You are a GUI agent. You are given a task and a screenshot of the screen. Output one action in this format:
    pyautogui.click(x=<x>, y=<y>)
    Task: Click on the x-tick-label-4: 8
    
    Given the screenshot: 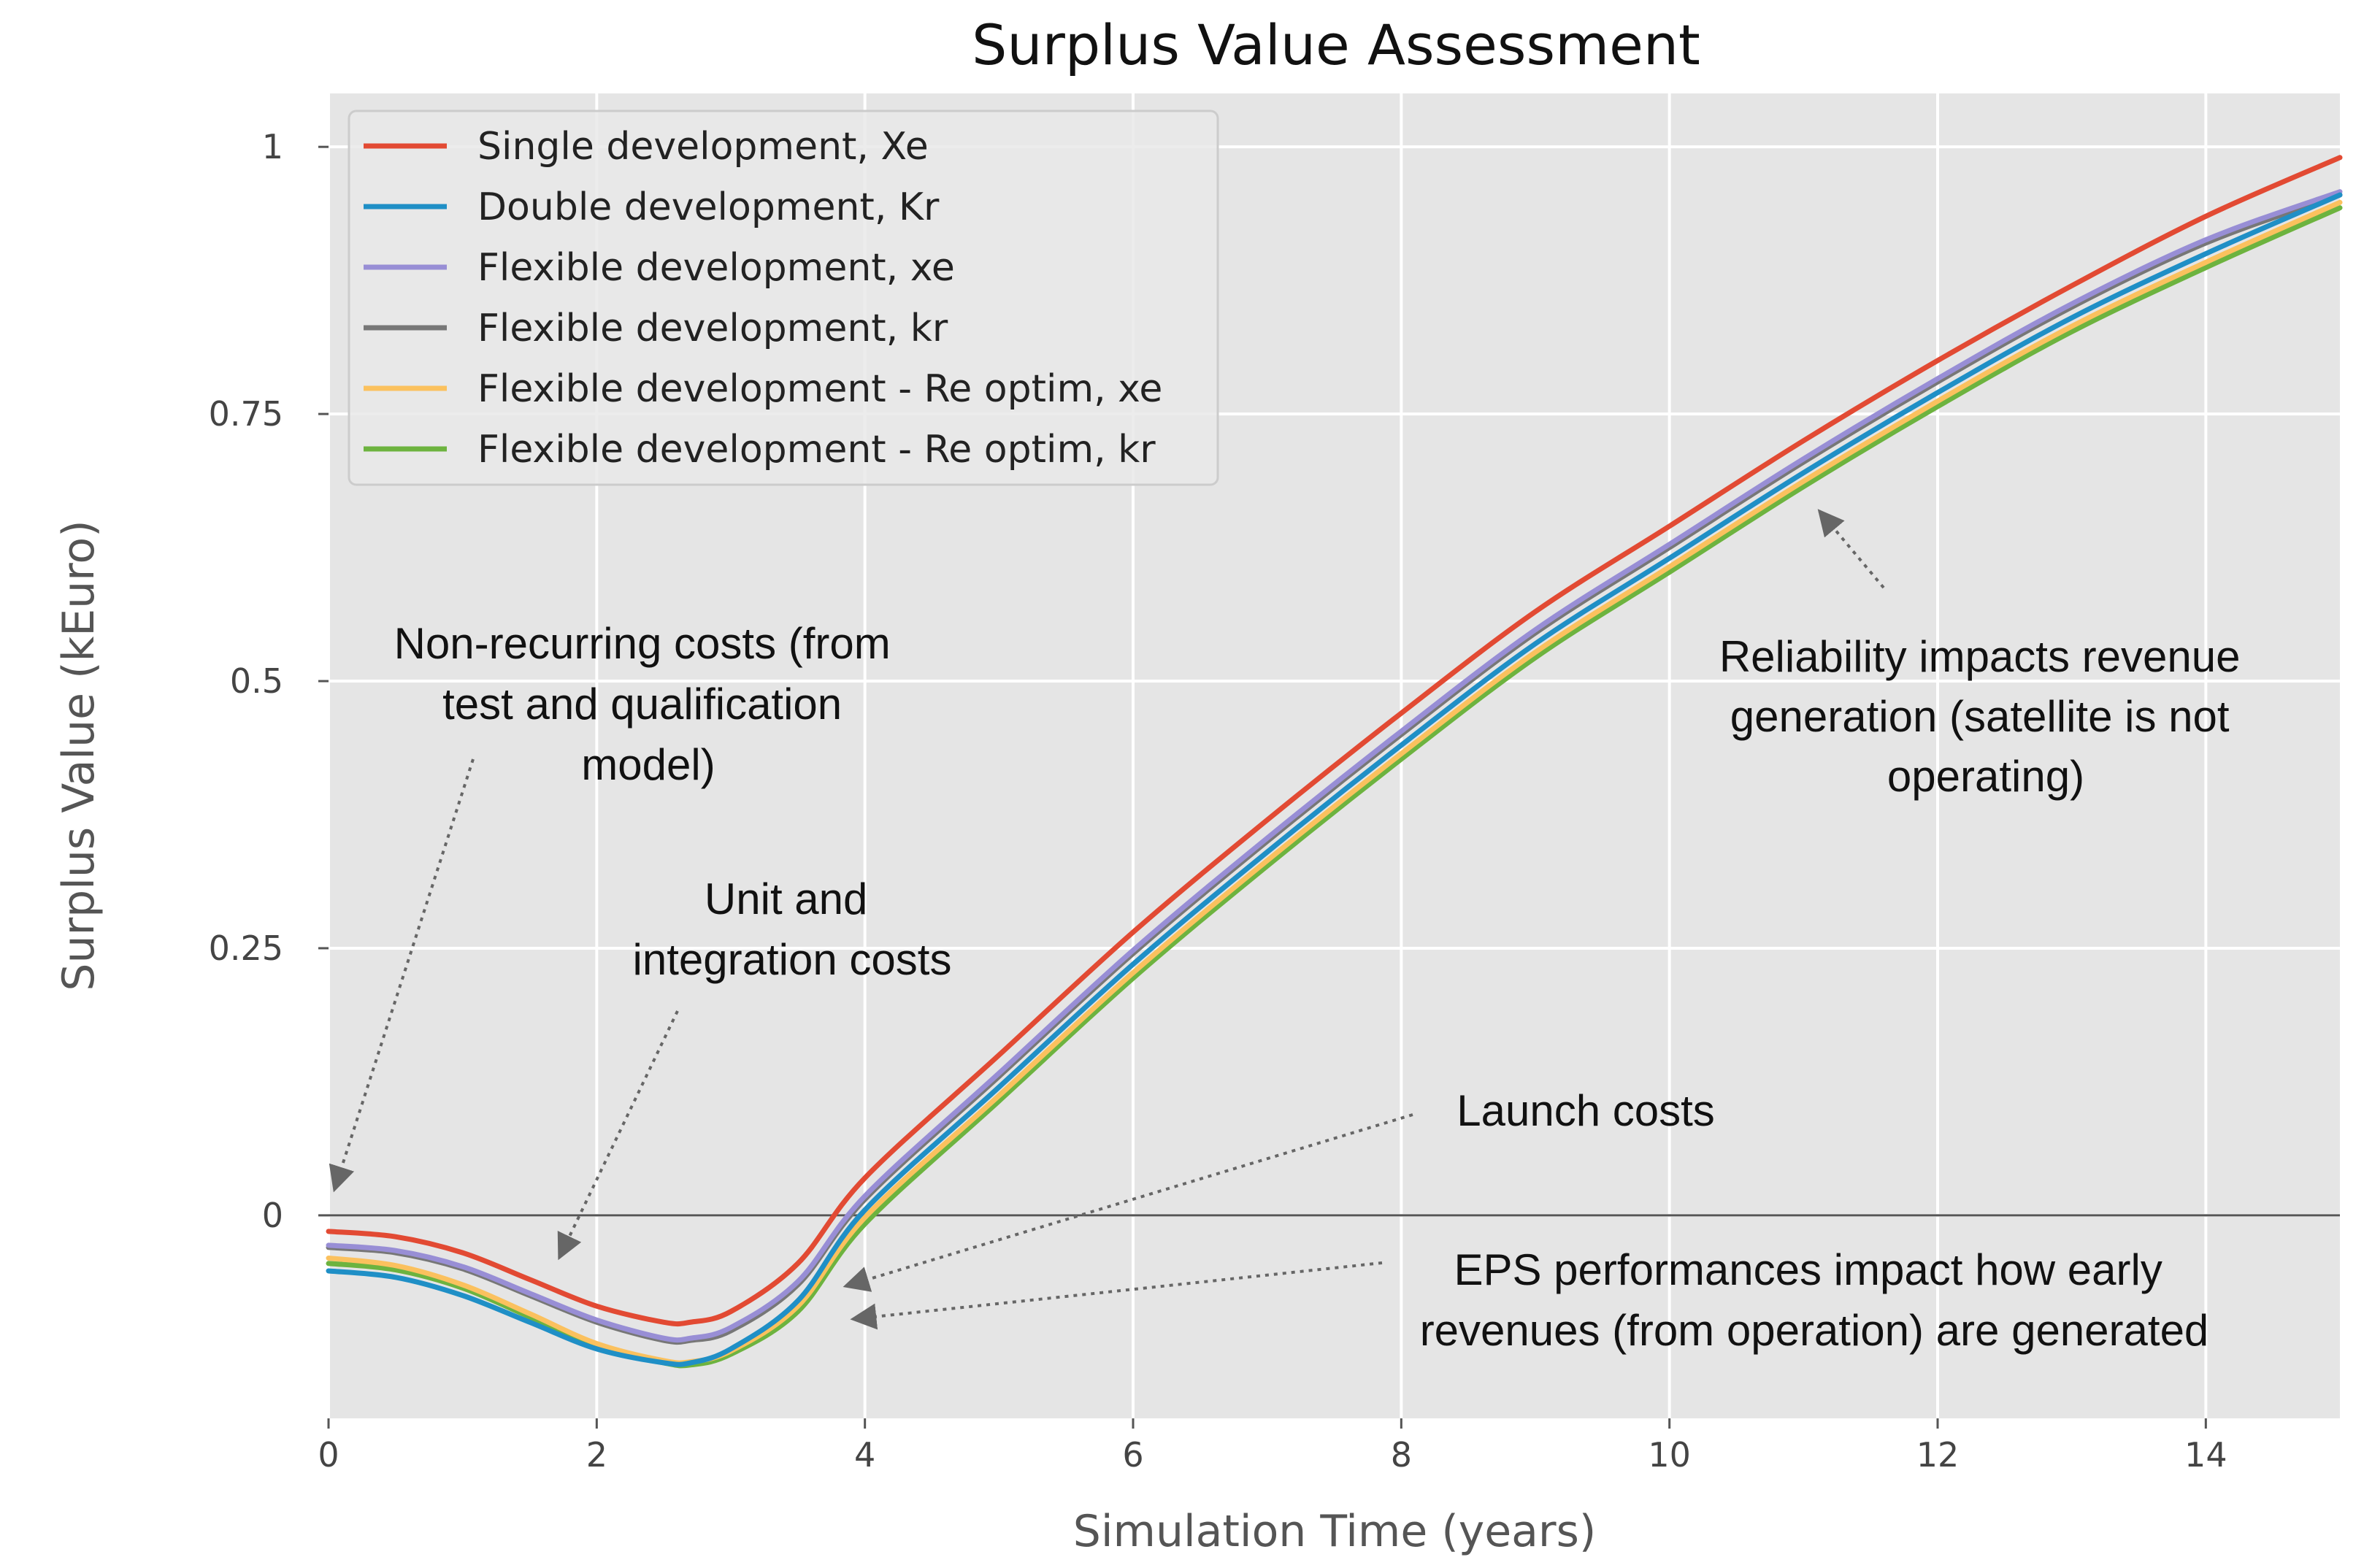 What is the action you would take?
    pyautogui.click(x=1401, y=1455)
    